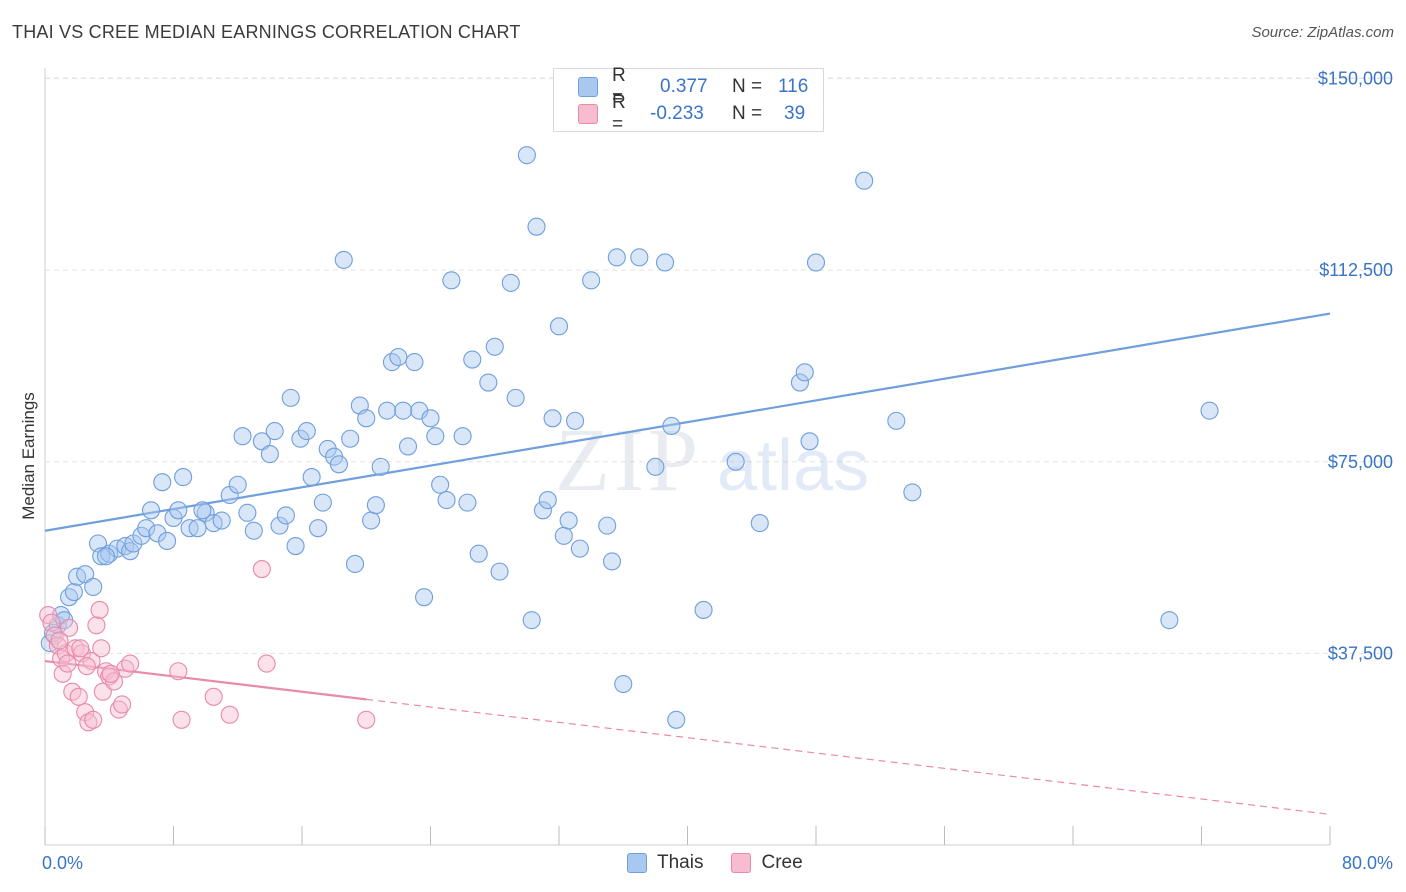  What do you see at coordinates (665, 863) in the screenshot?
I see `legend-item-thais: Thais` at bounding box center [665, 863].